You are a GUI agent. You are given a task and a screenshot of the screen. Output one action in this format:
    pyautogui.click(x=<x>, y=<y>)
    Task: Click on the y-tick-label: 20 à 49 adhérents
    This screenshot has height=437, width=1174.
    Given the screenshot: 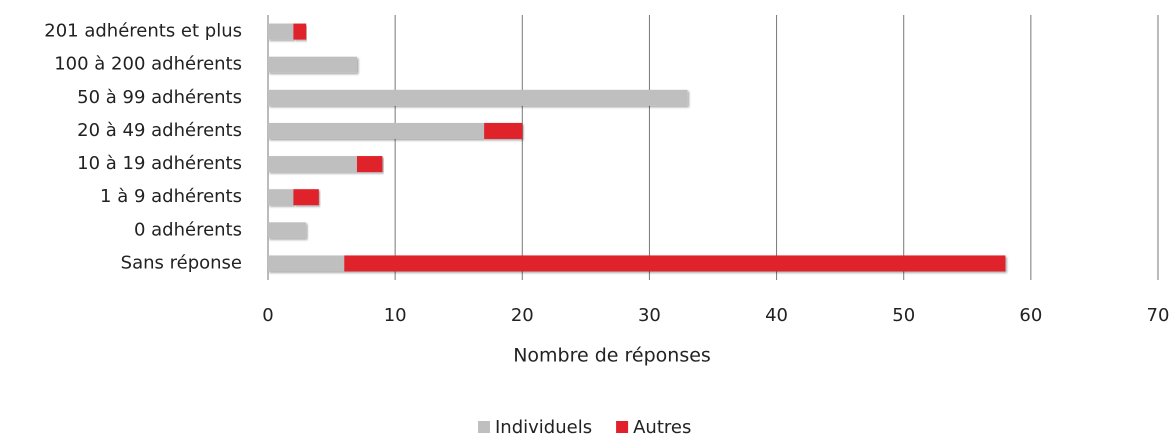 What is the action you would take?
    pyautogui.click(x=159, y=130)
    